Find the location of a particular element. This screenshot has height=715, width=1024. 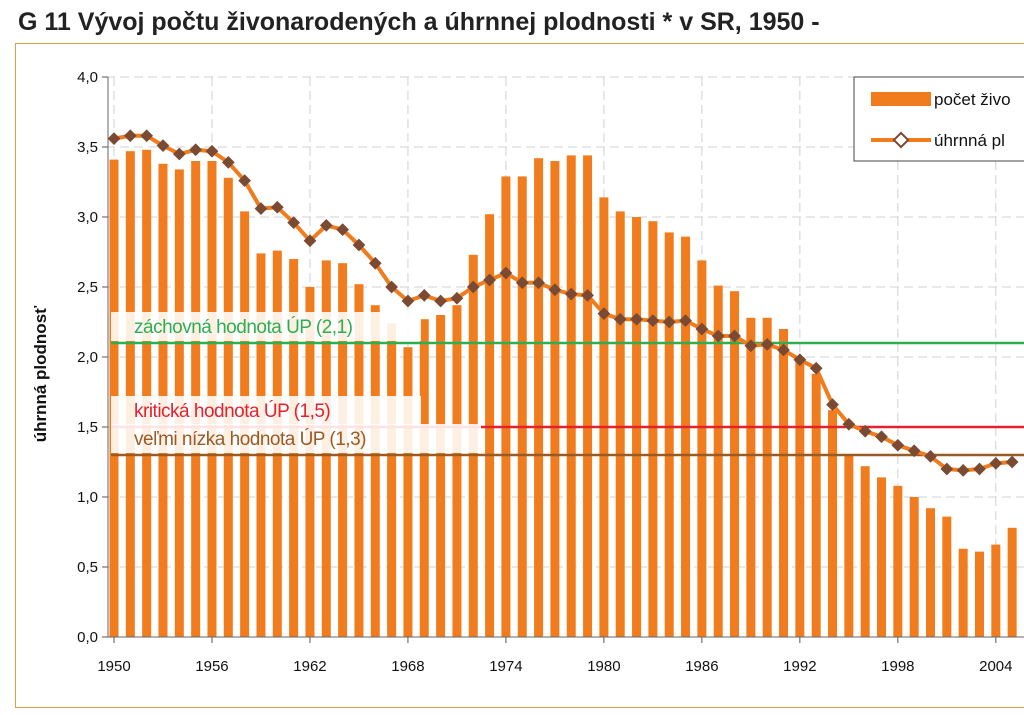

legend-bar-swatch is located at coordinates (901, 99).